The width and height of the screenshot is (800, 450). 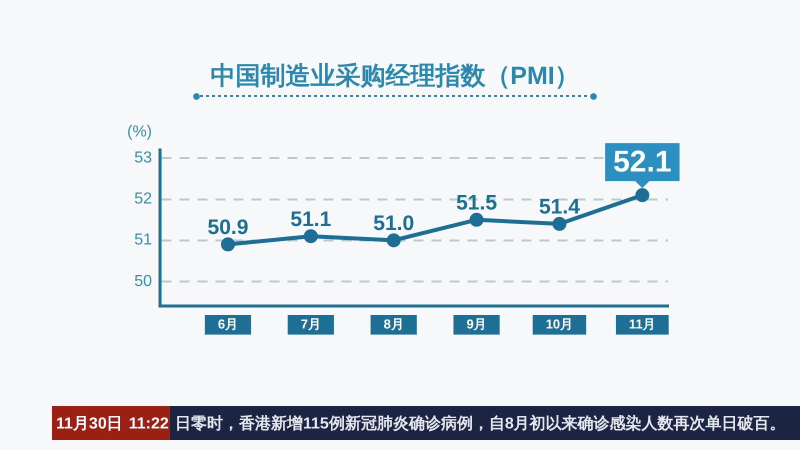 What do you see at coordinates (476, 324) in the screenshot?
I see `x-tick-label: 9月` at bounding box center [476, 324].